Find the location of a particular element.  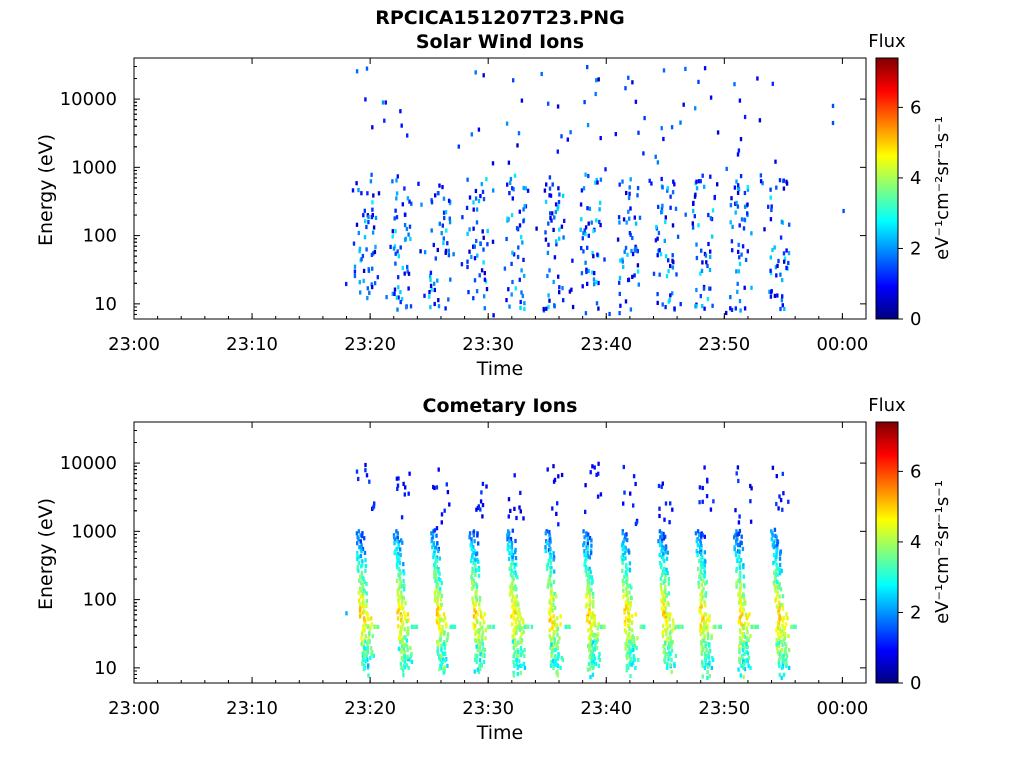

x-tick-label: 23:10 is located at coordinates (252, 708).